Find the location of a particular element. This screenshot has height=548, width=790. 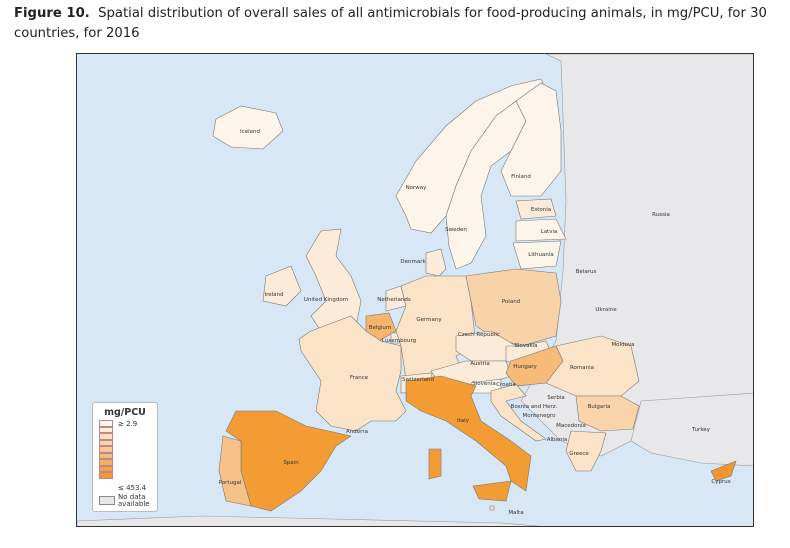

legend-no-data-label: No data available is located at coordinates (134, 500).